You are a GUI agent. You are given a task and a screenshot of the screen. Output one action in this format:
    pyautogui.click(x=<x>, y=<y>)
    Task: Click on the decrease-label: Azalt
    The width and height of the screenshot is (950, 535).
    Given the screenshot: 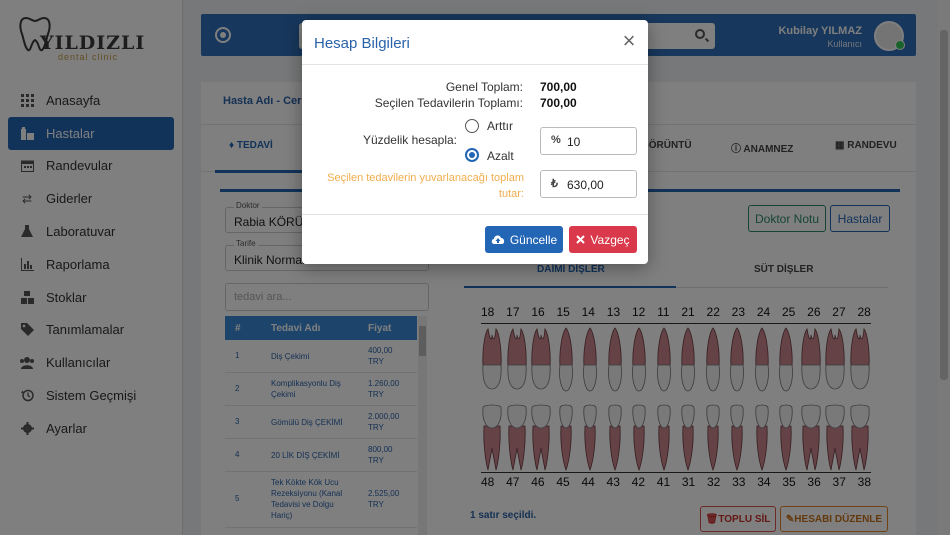 What is the action you would take?
    pyautogui.click(x=500, y=156)
    